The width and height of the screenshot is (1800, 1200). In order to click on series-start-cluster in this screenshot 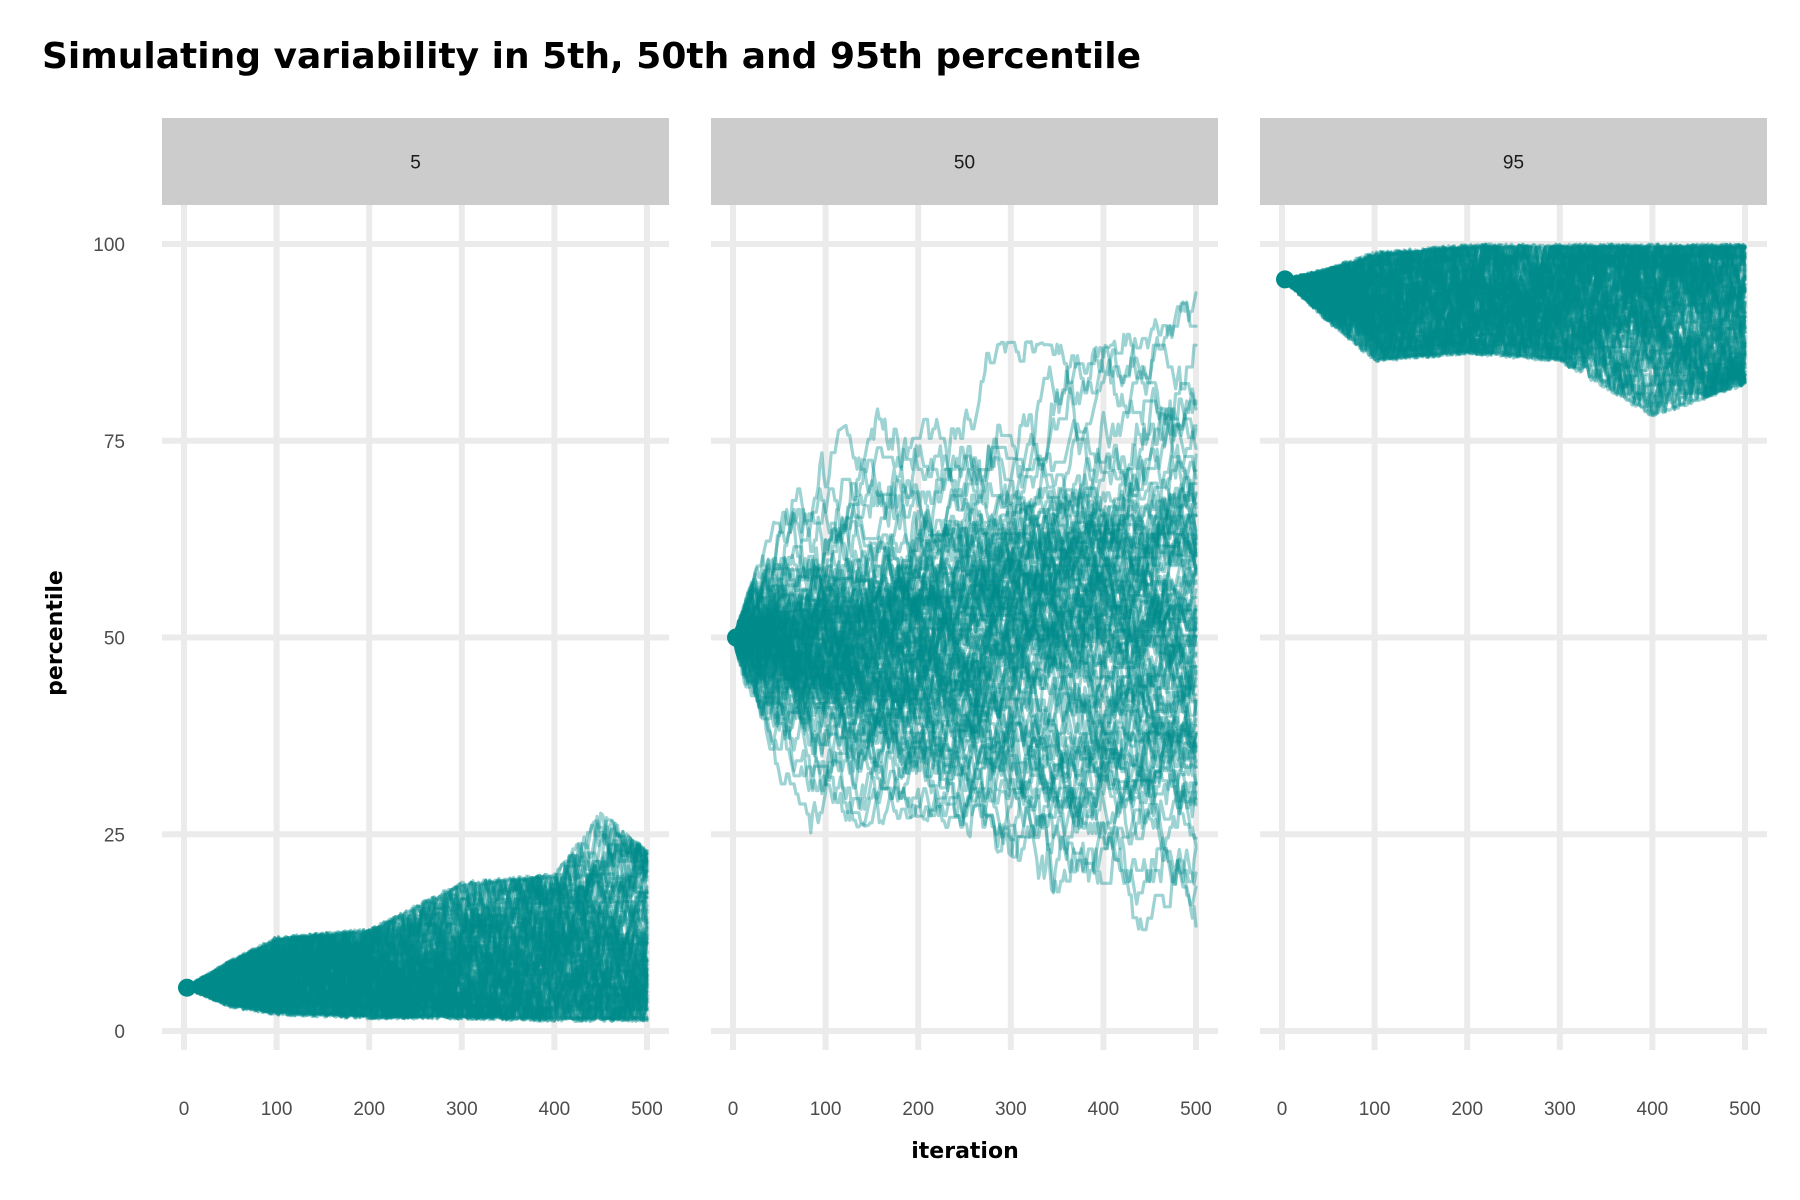, I will do `click(1285, 279)`.